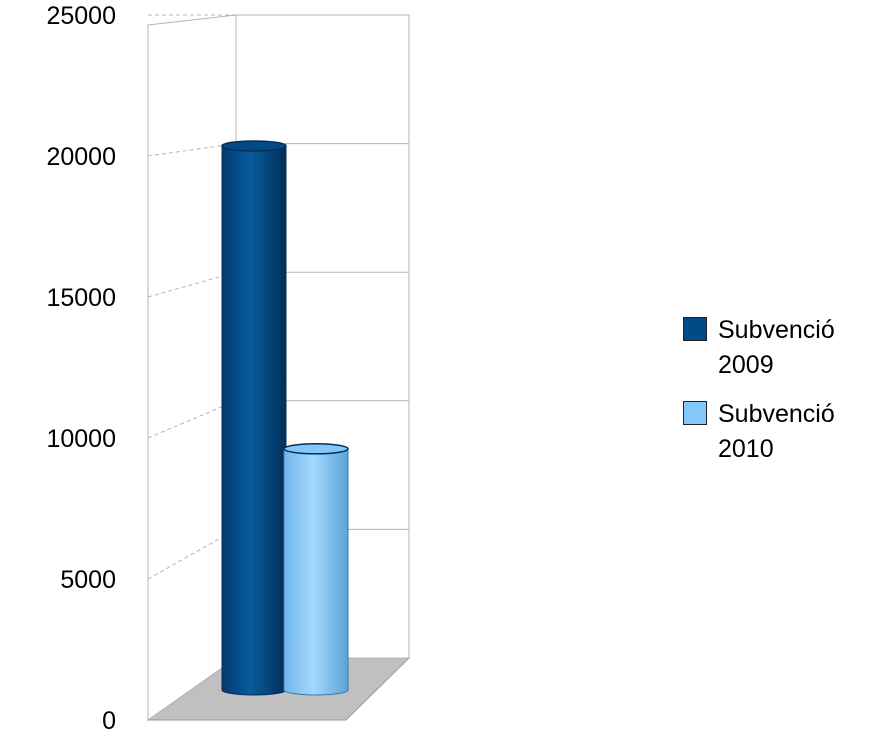  What do you see at coordinates (776, 347) in the screenshot?
I see `legend-label-0: Subvenció 2009` at bounding box center [776, 347].